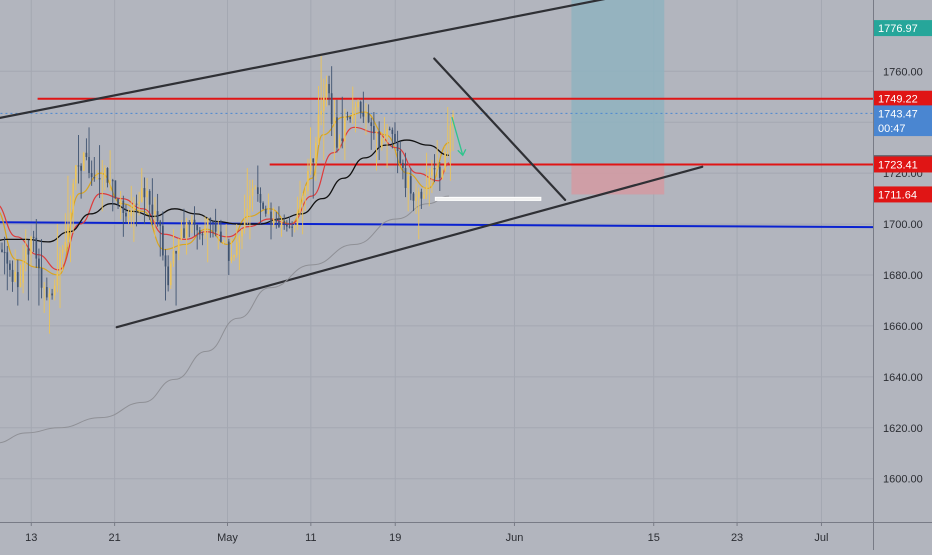  I want to click on time-tick-label: Jul, so click(821, 538).